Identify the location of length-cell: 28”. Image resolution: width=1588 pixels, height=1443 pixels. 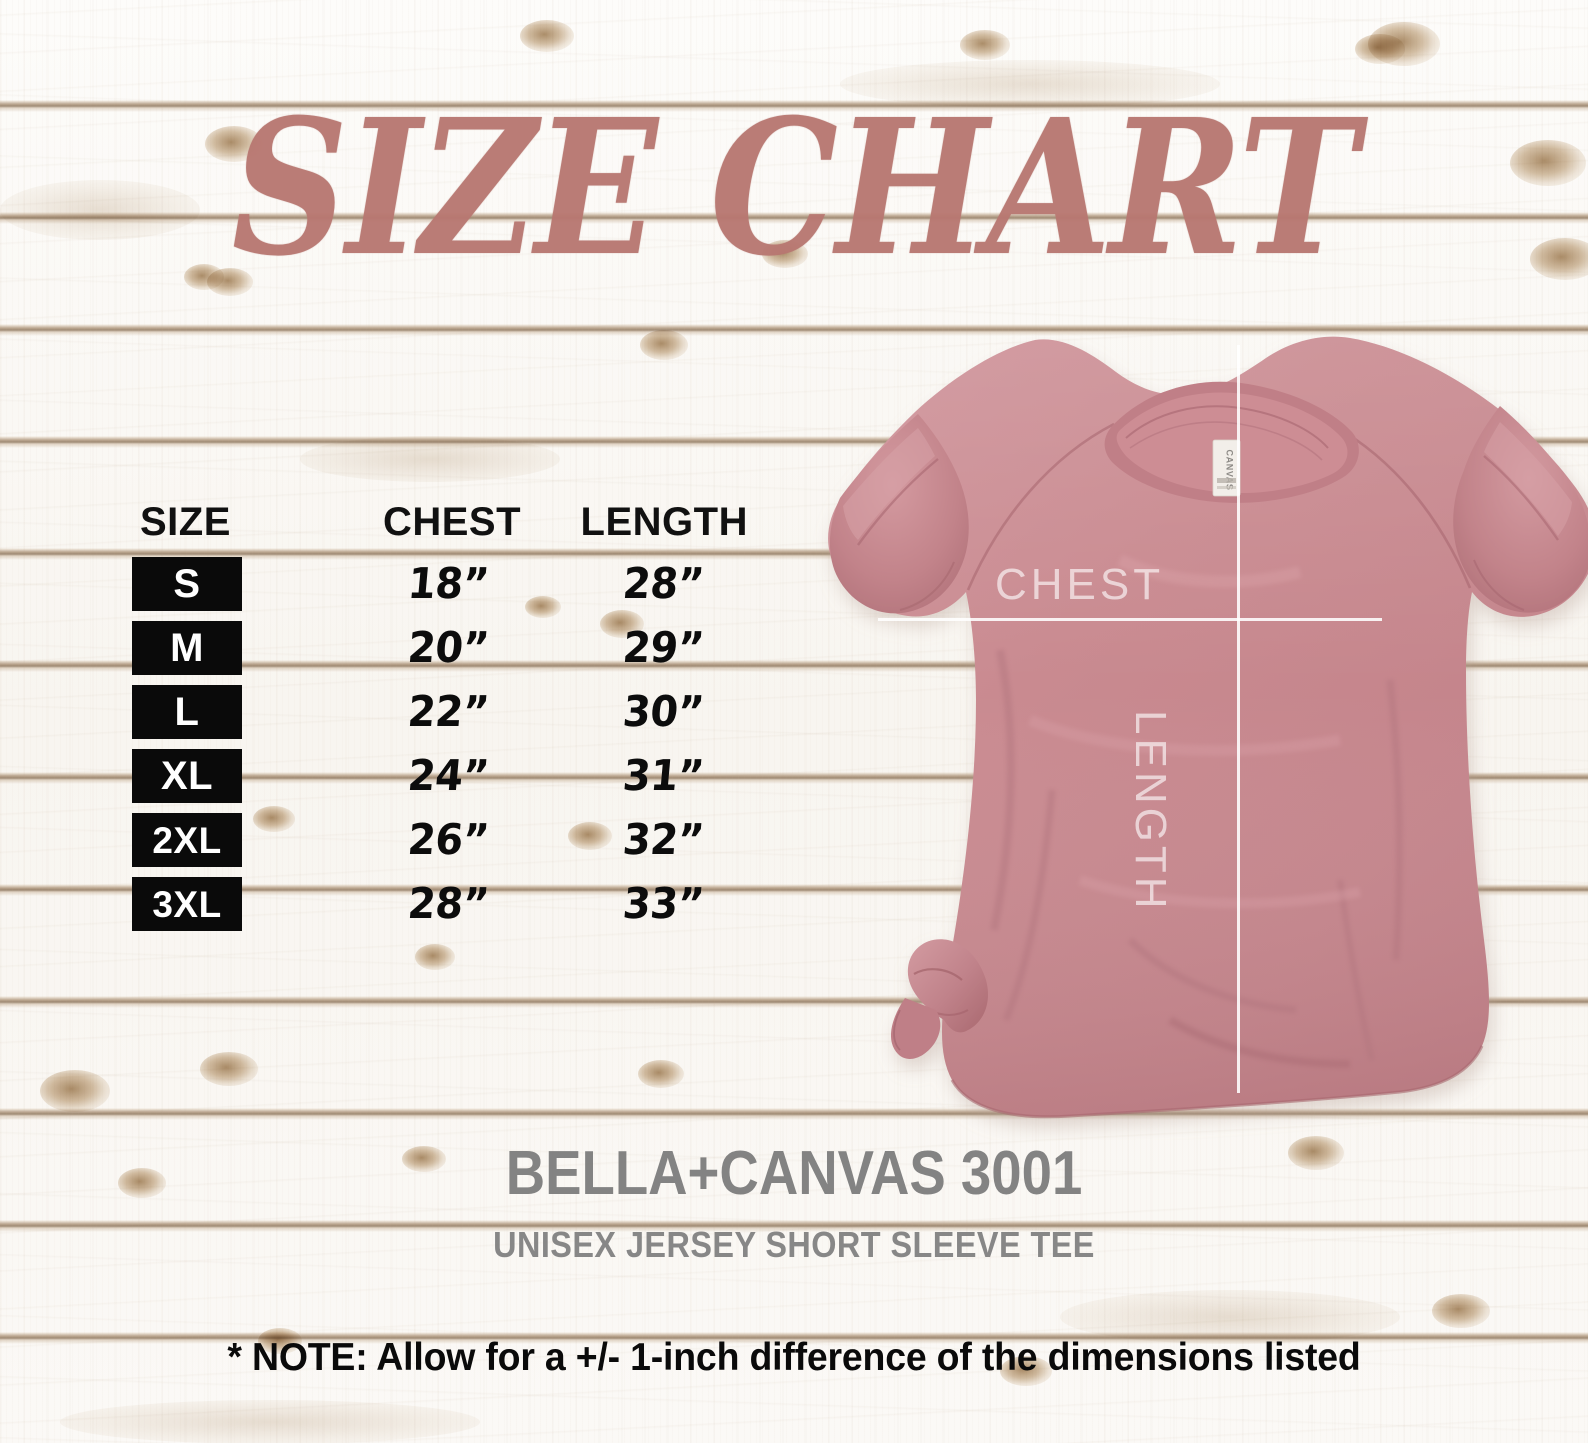
(663, 584).